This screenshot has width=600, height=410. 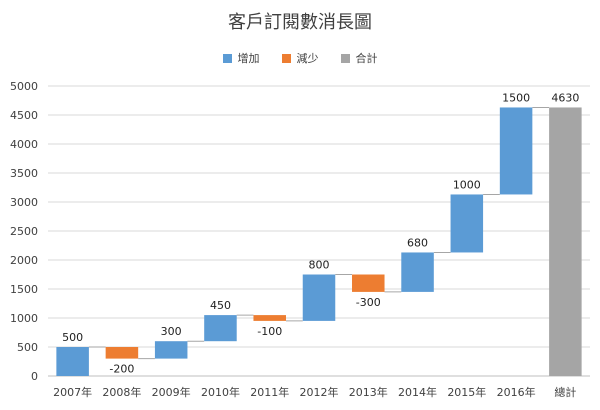 What do you see at coordinates (368, 302) in the screenshot?
I see `data-label: -300` at bounding box center [368, 302].